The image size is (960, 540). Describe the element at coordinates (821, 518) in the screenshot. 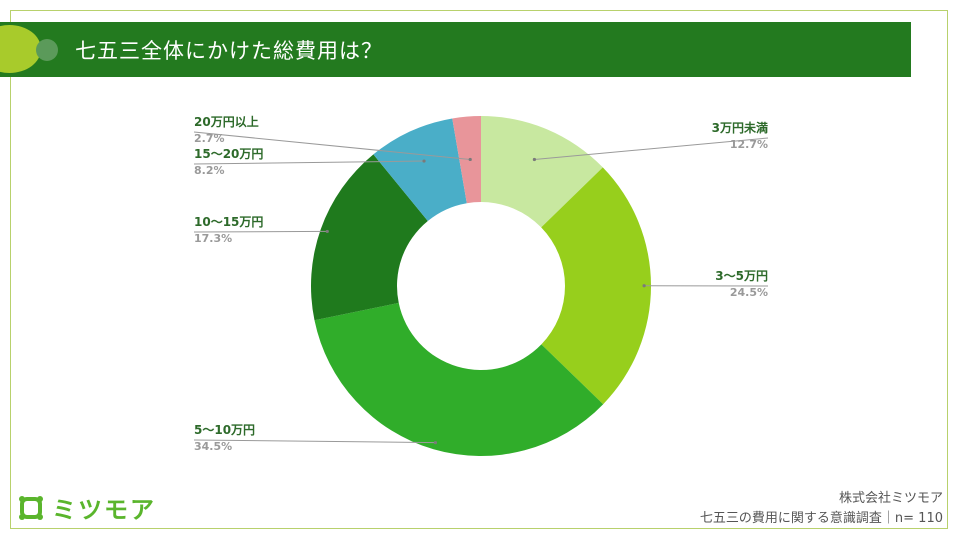

I see `footer-survey: 七五三の費用に関する意識調査｜n= 110` at that location.